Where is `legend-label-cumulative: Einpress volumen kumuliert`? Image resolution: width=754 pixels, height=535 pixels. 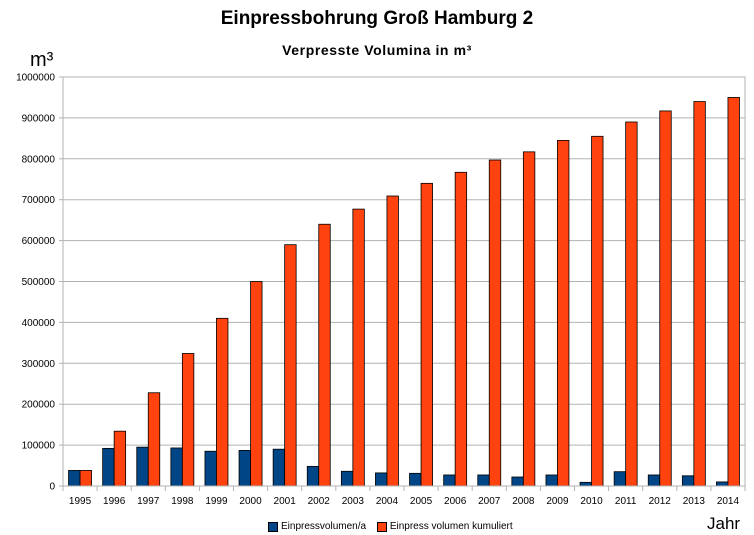 legend-label-cumulative: Einpress volumen kumuliert is located at coordinates (451, 526).